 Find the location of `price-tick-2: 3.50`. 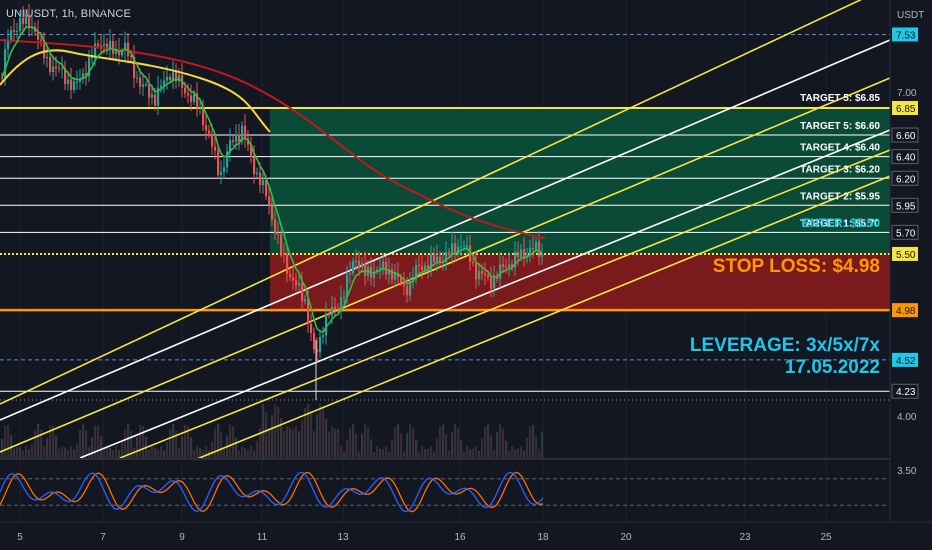

price-tick-2: 3.50 is located at coordinates (907, 471).